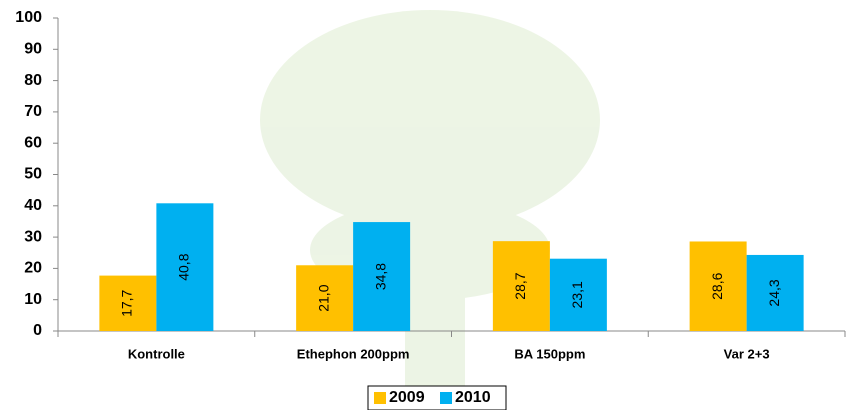 The image size is (846, 410). I want to click on value-label: 23,1, so click(577, 294).